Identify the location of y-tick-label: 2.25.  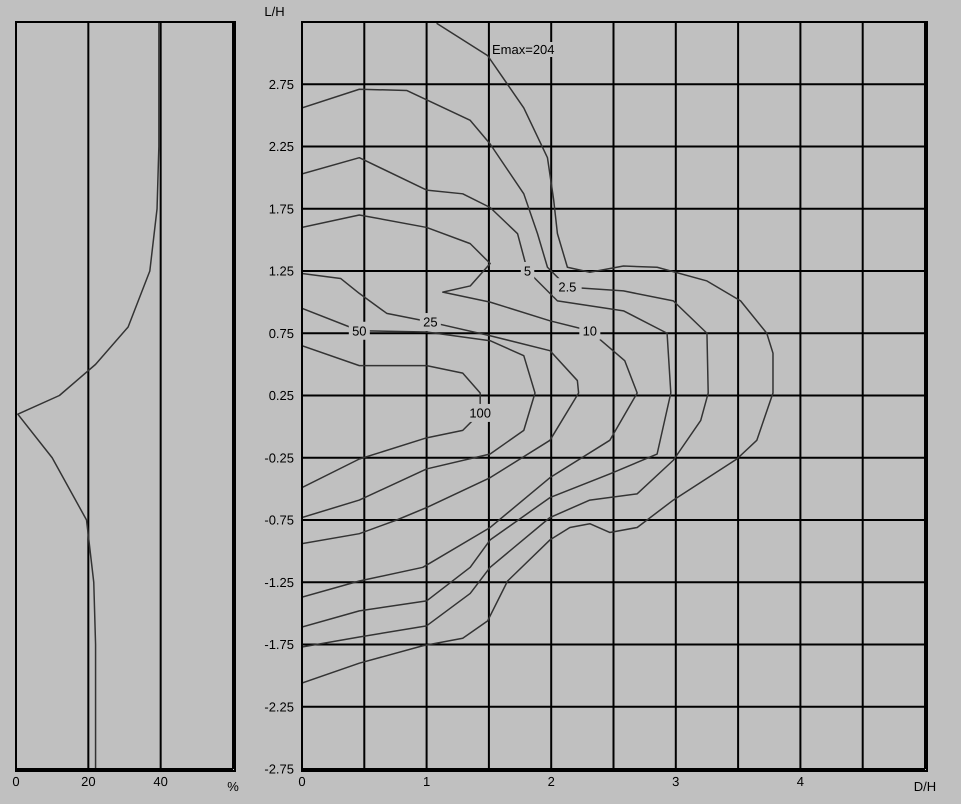
(281, 146).